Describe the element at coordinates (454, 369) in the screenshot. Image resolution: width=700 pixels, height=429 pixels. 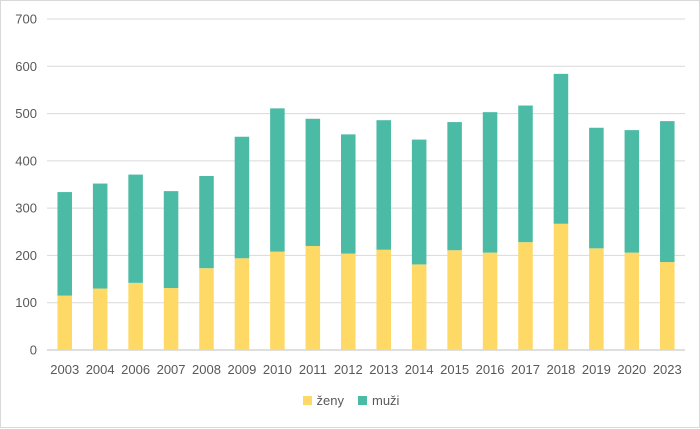
I see `x-tick-label: 2015` at that location.